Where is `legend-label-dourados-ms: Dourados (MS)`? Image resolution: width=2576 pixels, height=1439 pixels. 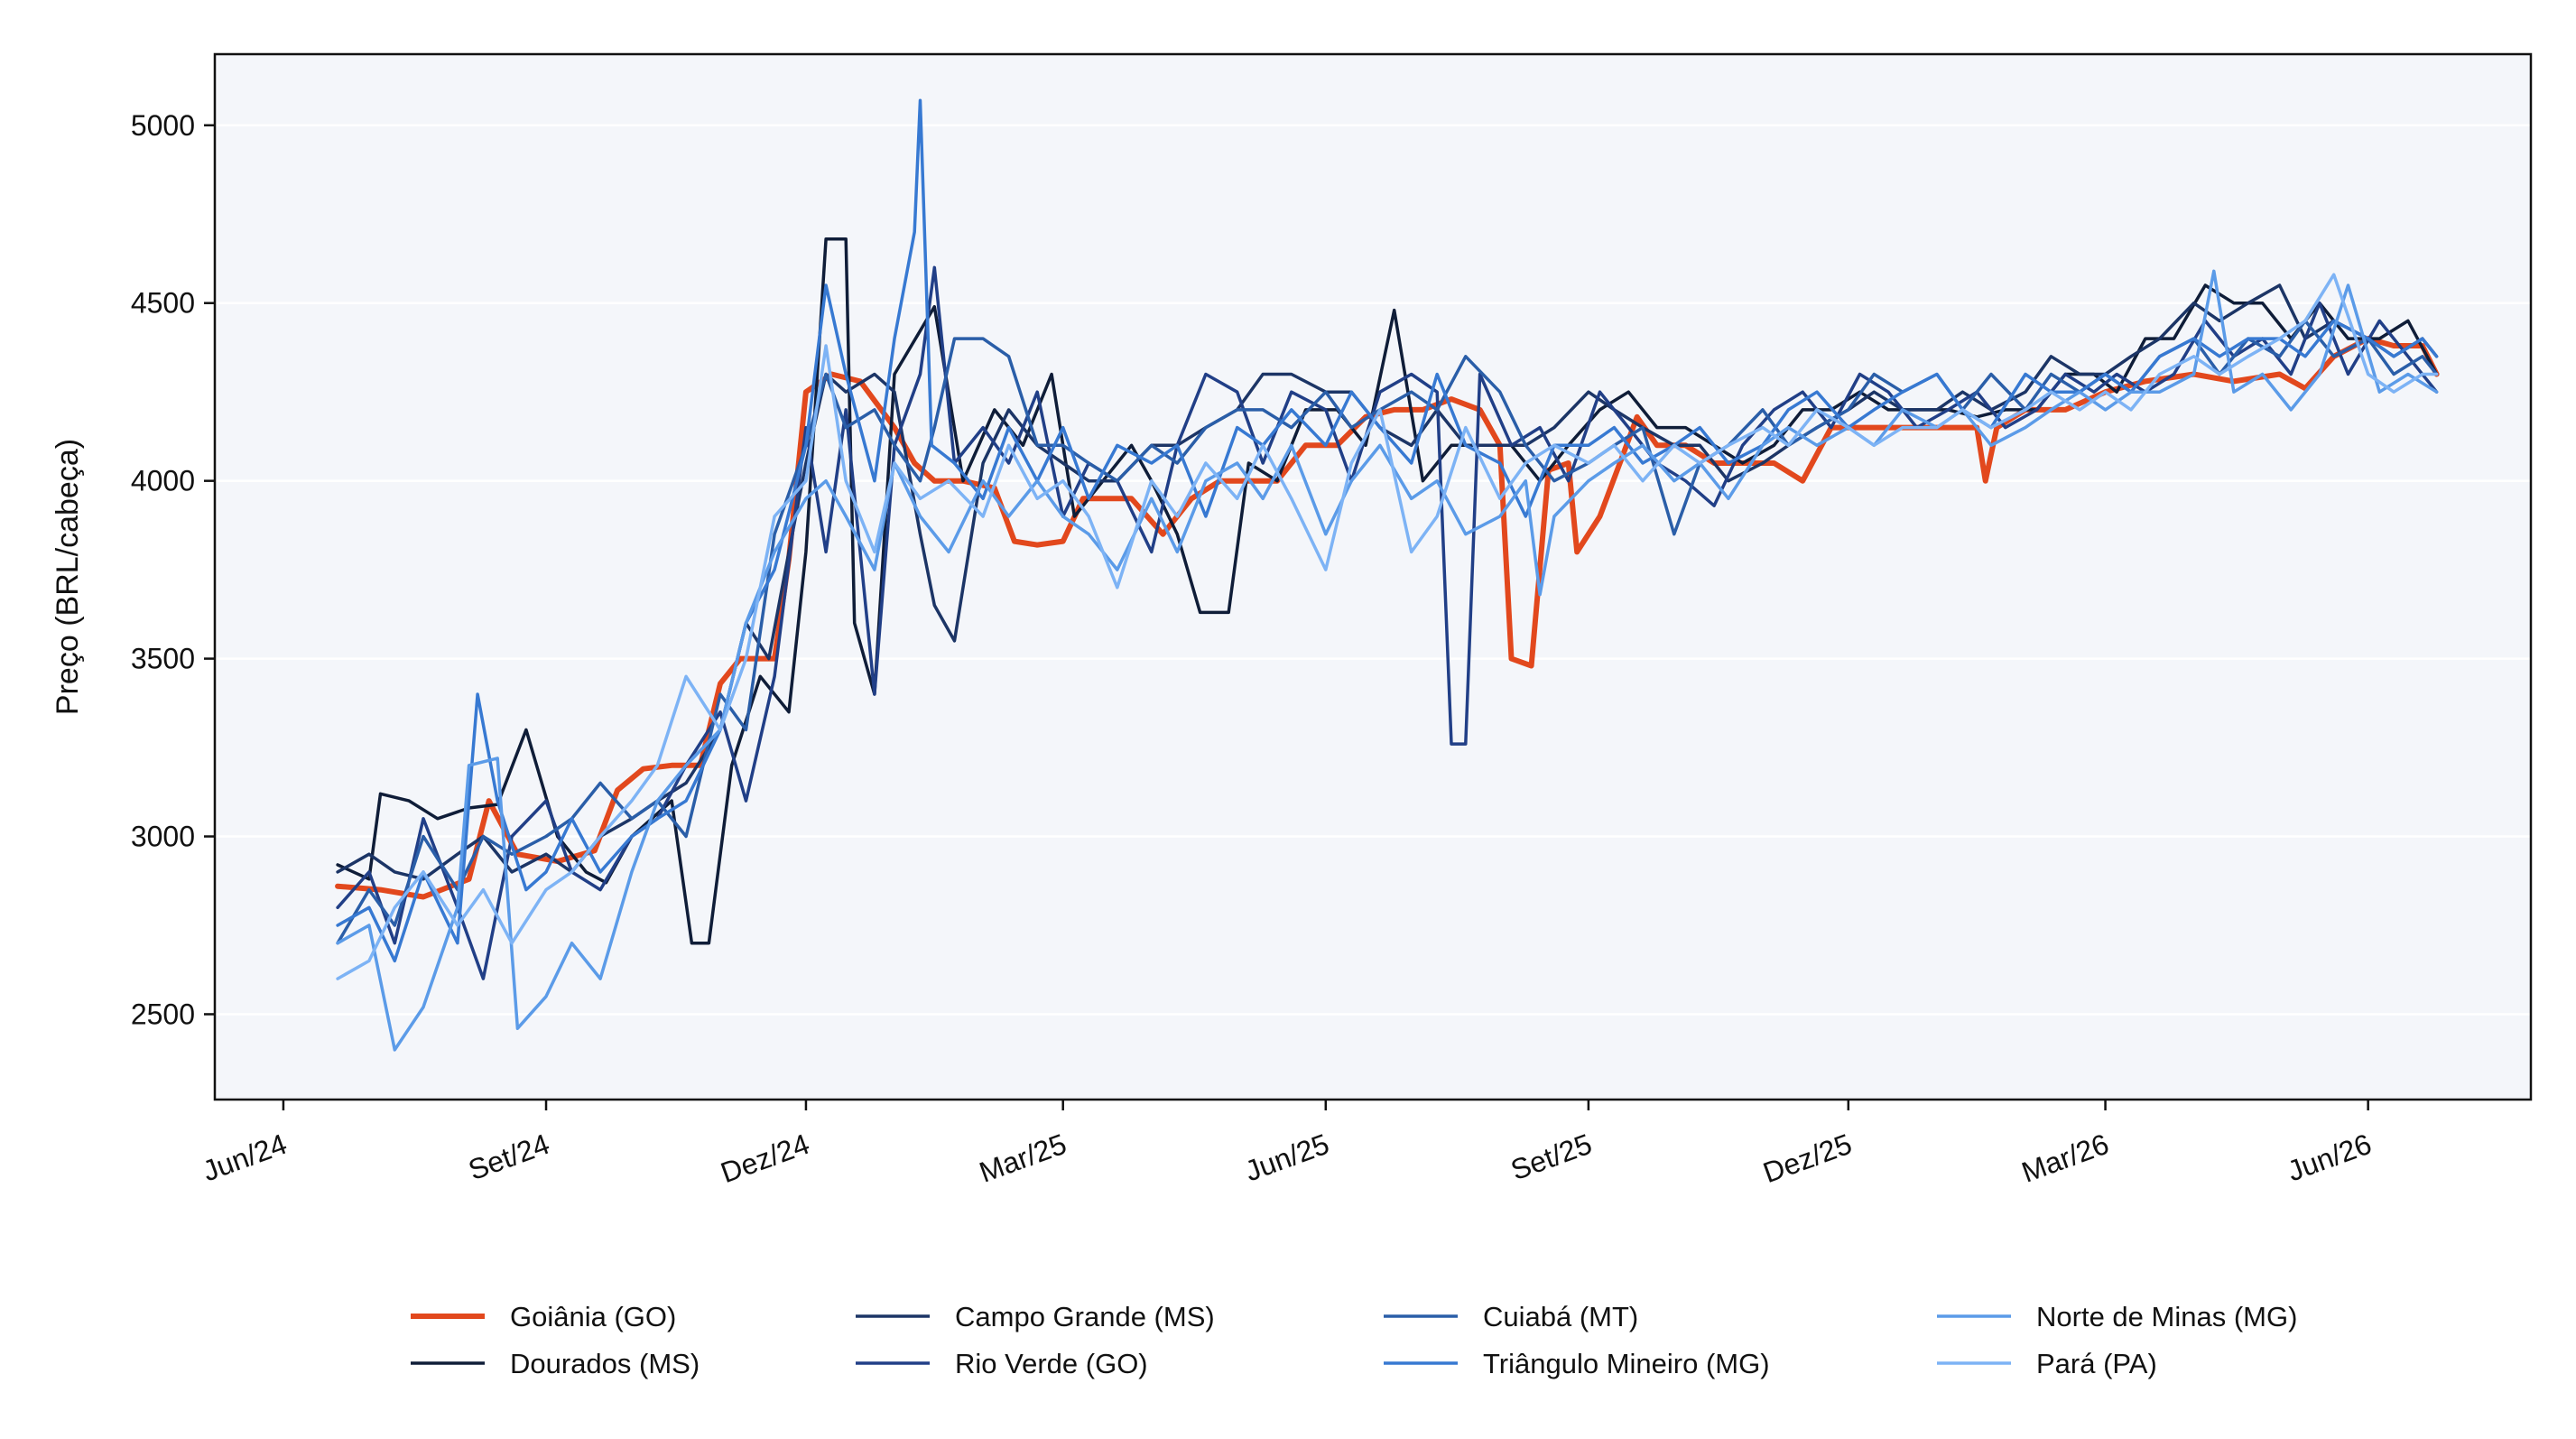 legend-label-dourados-ms: Dourados (MS) is located at coordinates (605, 1364).